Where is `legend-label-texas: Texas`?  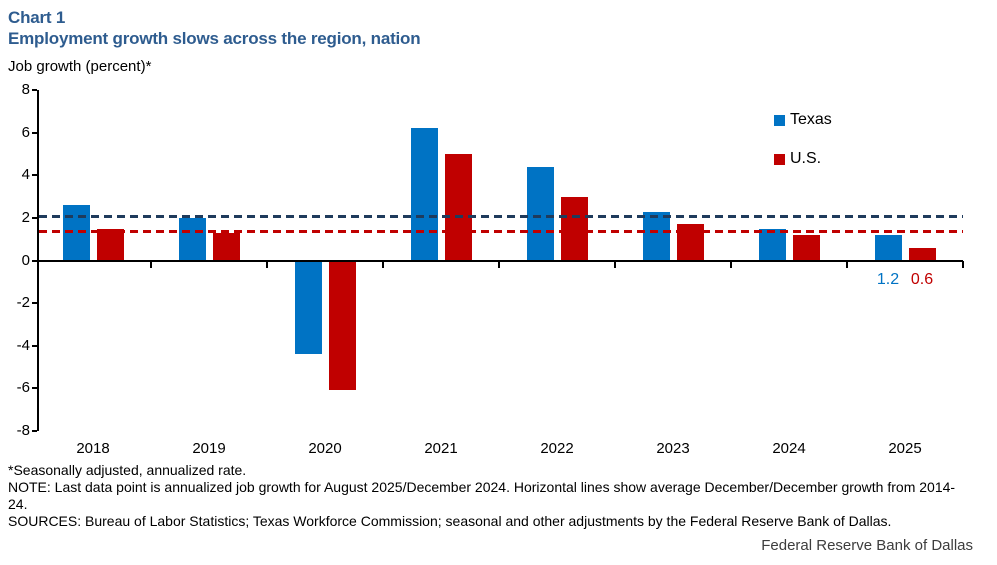
legend-label-texas: Texas is located at coordinates (811, 119).